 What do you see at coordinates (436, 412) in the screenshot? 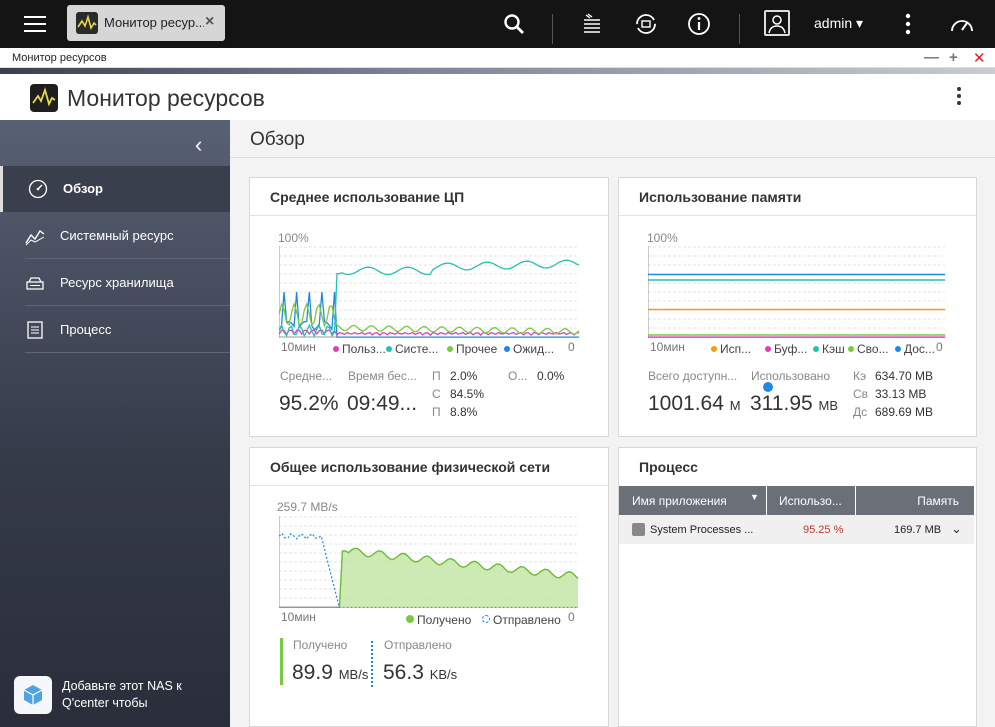
I see `cpu-p2-label: П` at bounding box center [436, 412].